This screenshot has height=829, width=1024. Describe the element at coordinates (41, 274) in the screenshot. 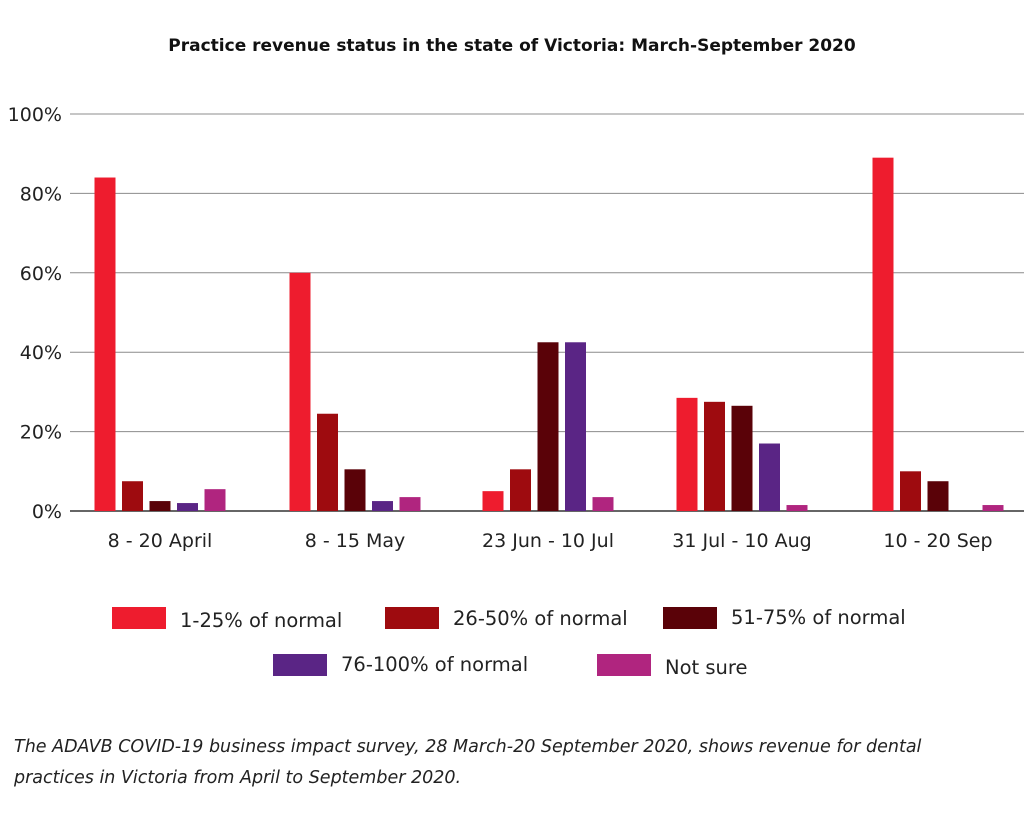

I see `y-tick-label: 60%` at that location.